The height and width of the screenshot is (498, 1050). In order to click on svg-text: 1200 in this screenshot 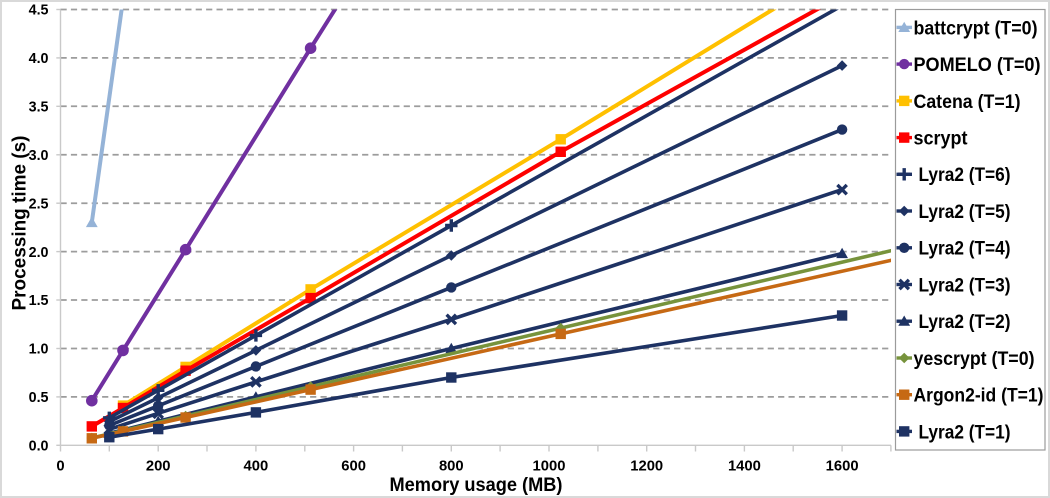, I will do `click(646, 467)`.